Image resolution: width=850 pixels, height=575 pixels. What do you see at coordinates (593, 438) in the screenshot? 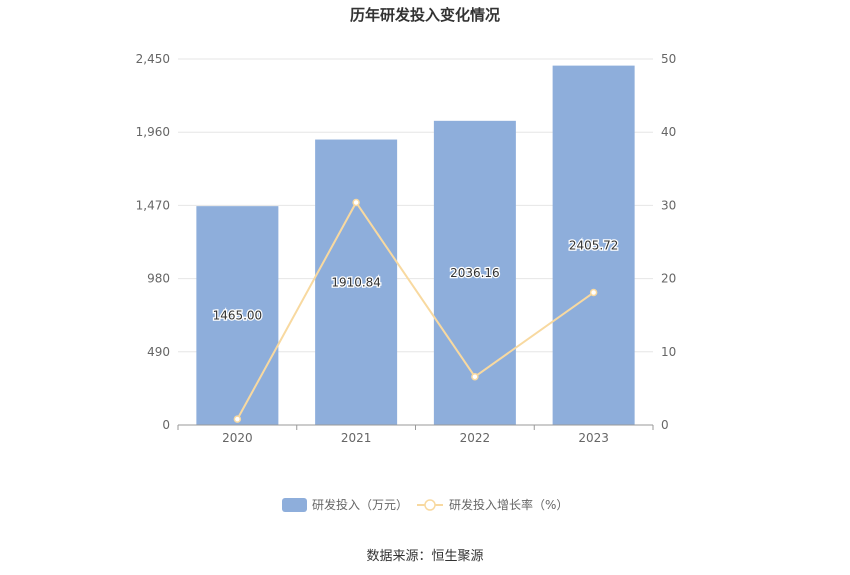
I see `x-tick-label: 2023` at bounding box center [593, 438].